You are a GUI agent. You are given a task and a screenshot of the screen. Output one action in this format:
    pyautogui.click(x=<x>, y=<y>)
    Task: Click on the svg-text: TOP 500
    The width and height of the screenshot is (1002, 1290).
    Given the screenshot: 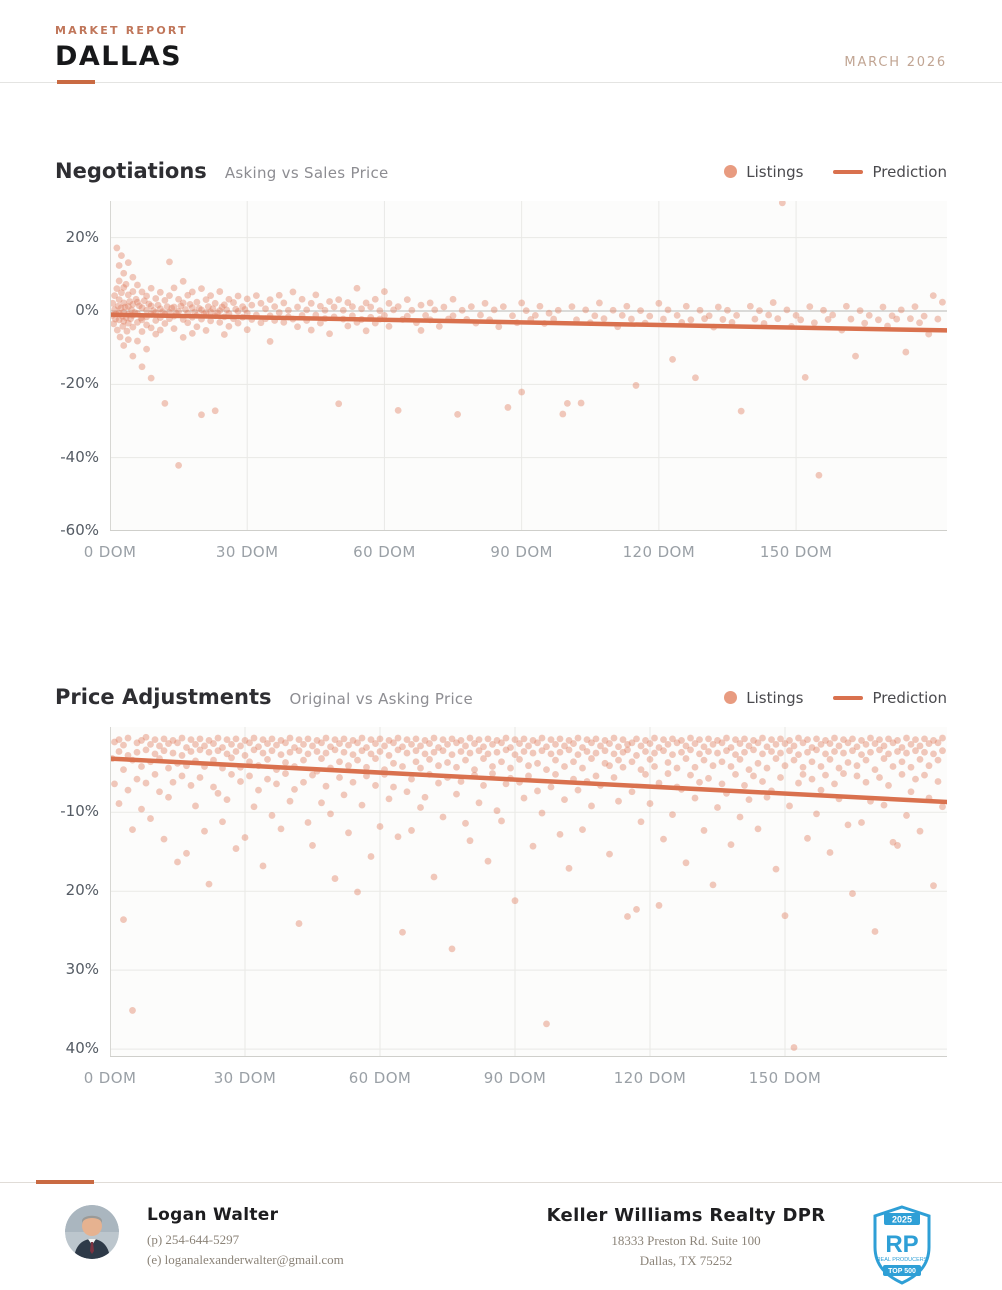 What is the action you would take?
    pyautogui.click(x=902, y=1271)
    